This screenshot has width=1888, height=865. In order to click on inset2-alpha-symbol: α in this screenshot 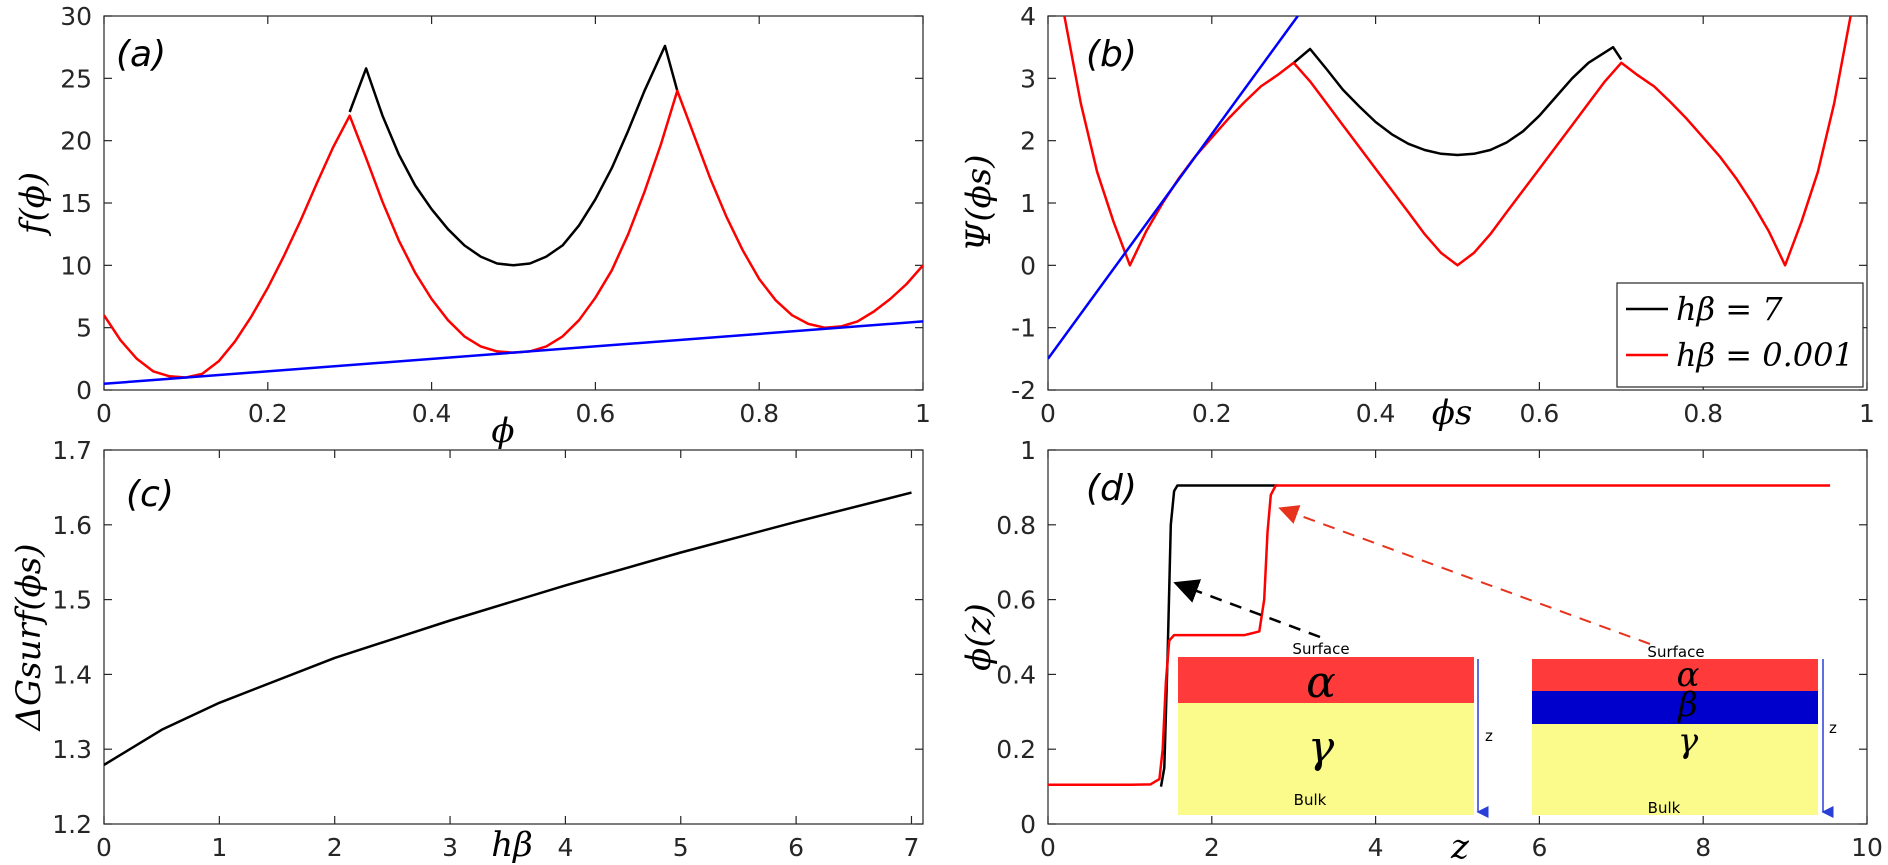, I will do `click(1688, 675)`.